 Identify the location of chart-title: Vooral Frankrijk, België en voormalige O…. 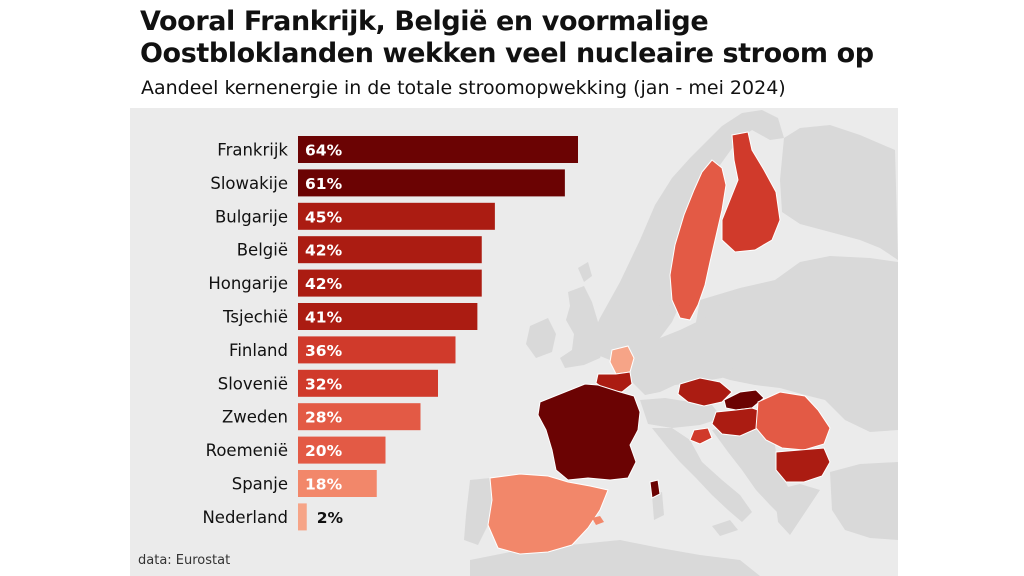
(507, 37).